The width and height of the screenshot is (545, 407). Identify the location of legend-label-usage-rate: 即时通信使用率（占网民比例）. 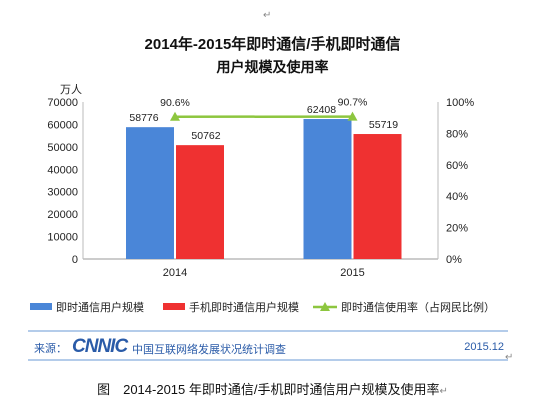
(418, 307).